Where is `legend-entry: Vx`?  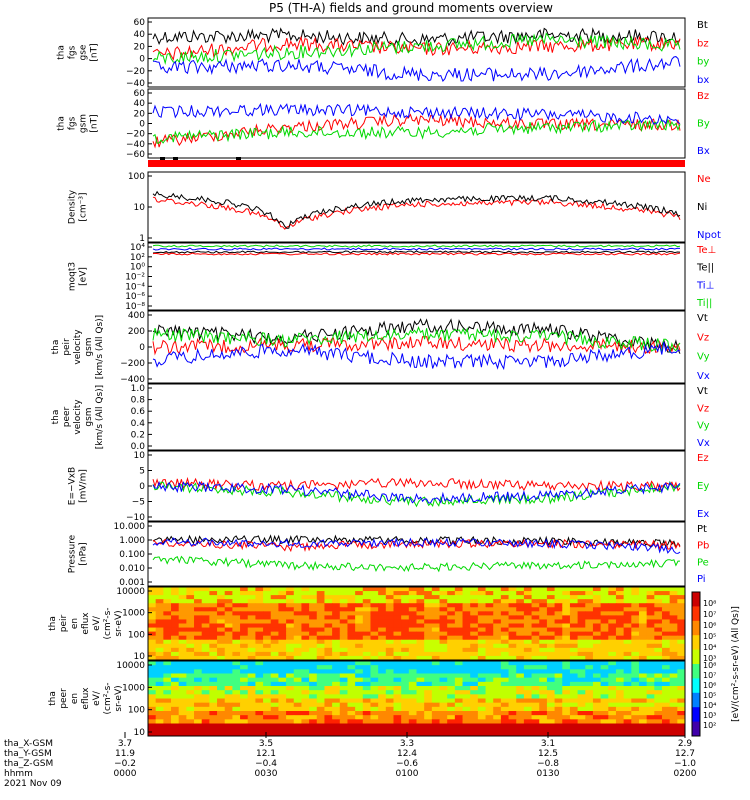
legend-entry: Vx is located at coordinates (703, 376).